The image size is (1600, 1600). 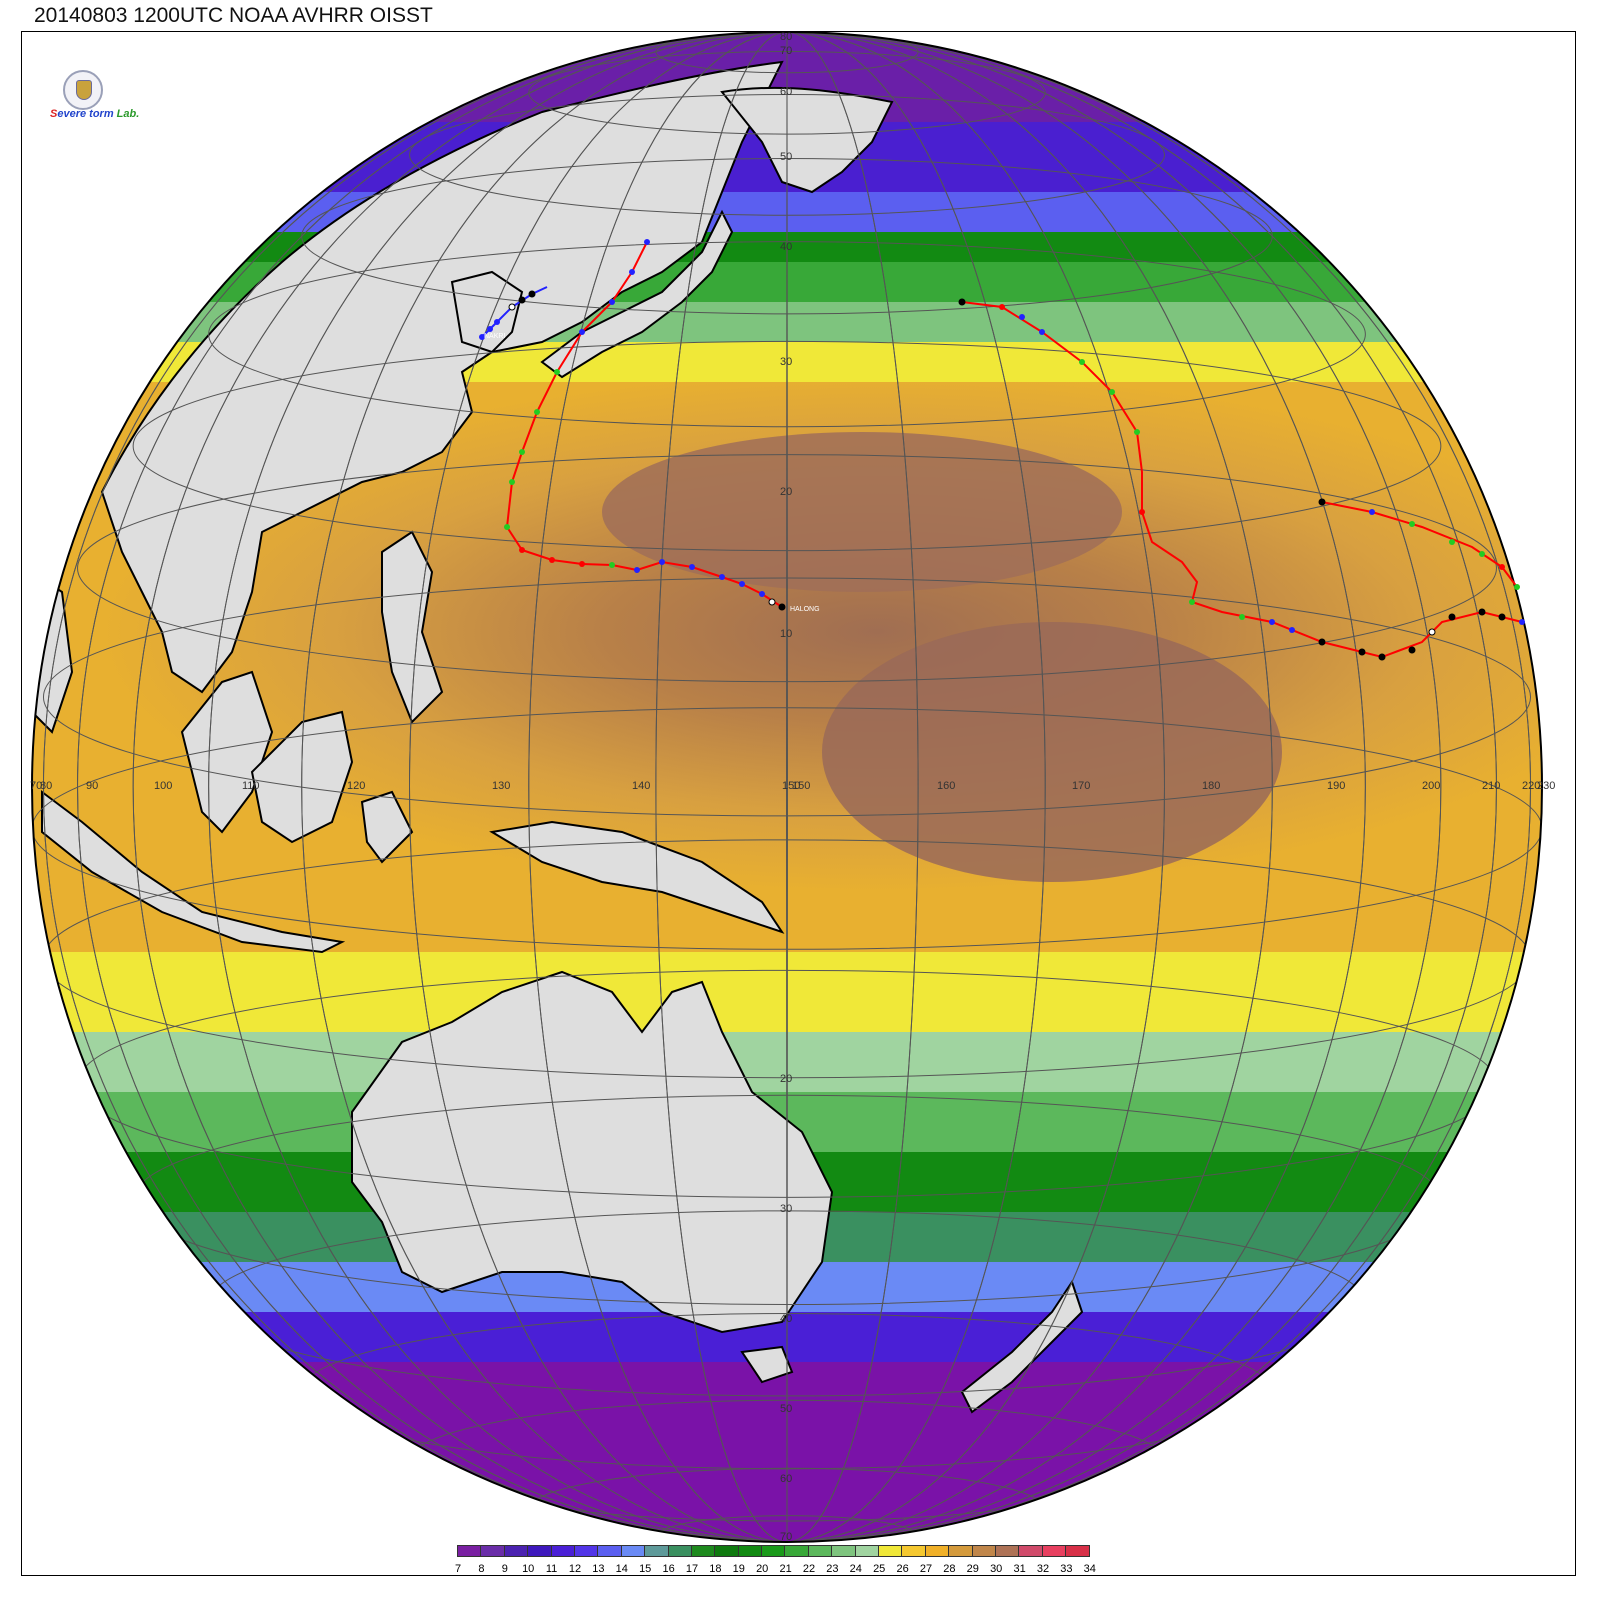 I want to click on latitude-label: 30, so click(x=786, y=362).